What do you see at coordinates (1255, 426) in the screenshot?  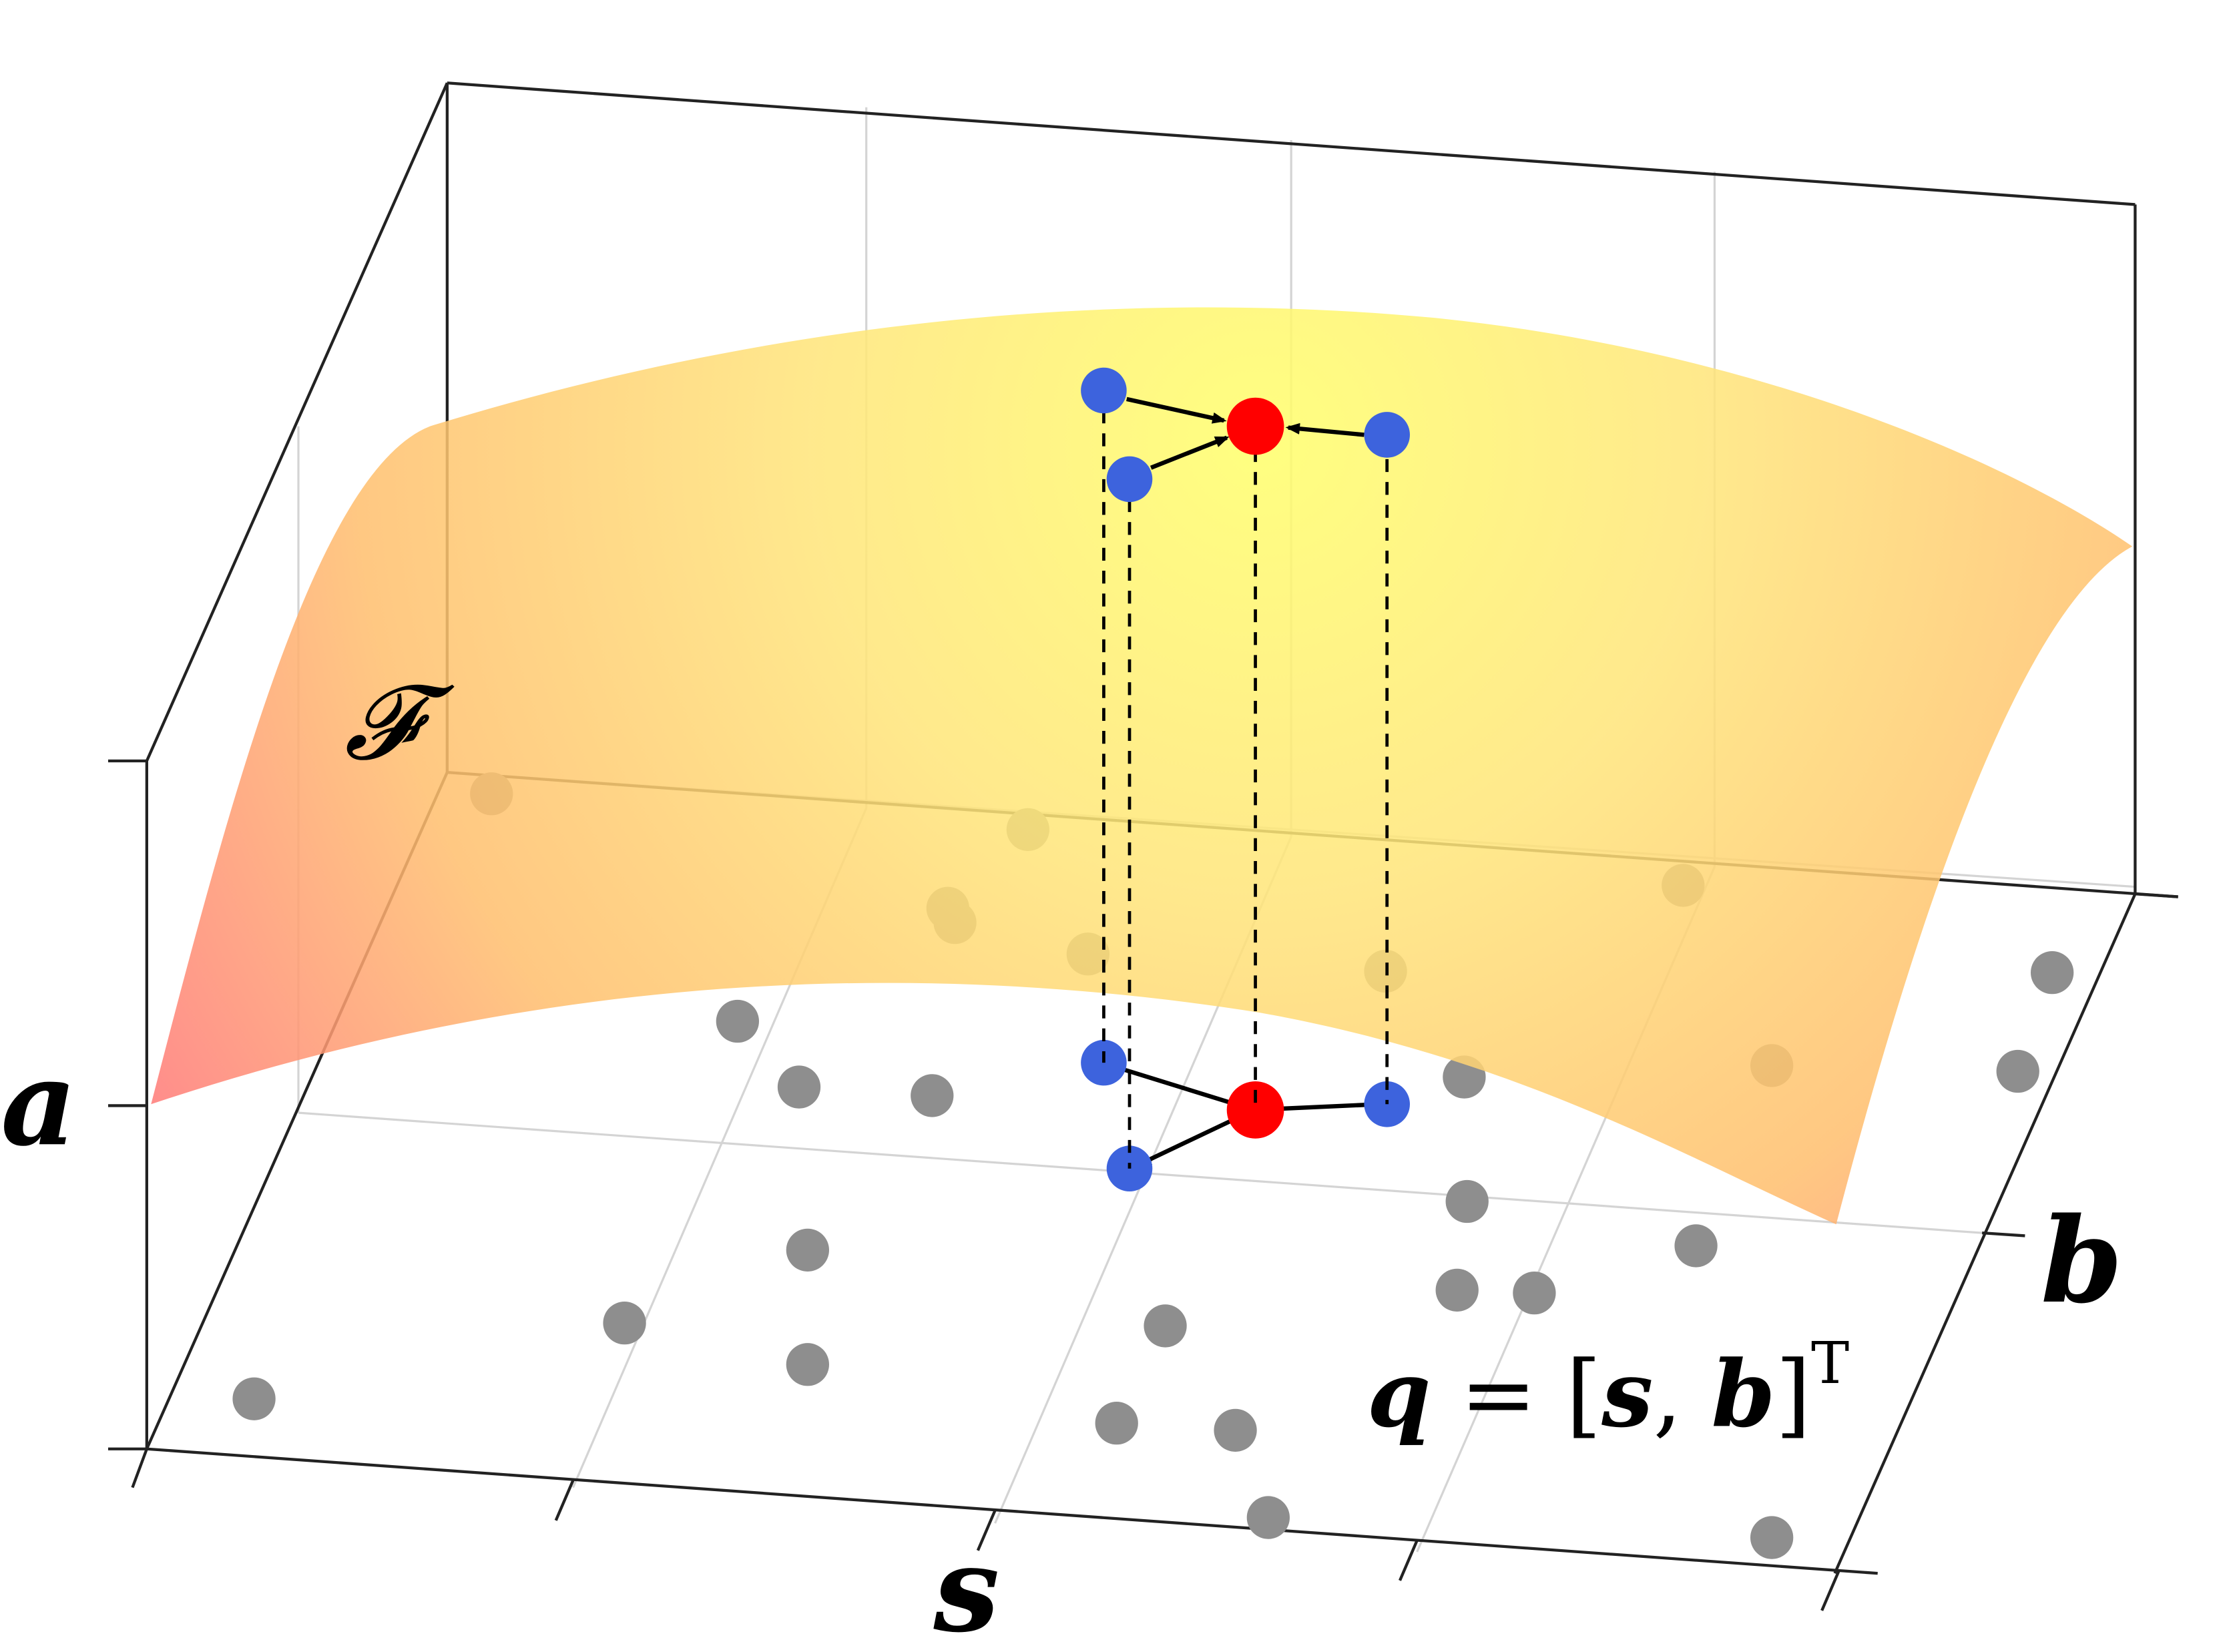 I see `center-point` at bounding box center [1255, 426].